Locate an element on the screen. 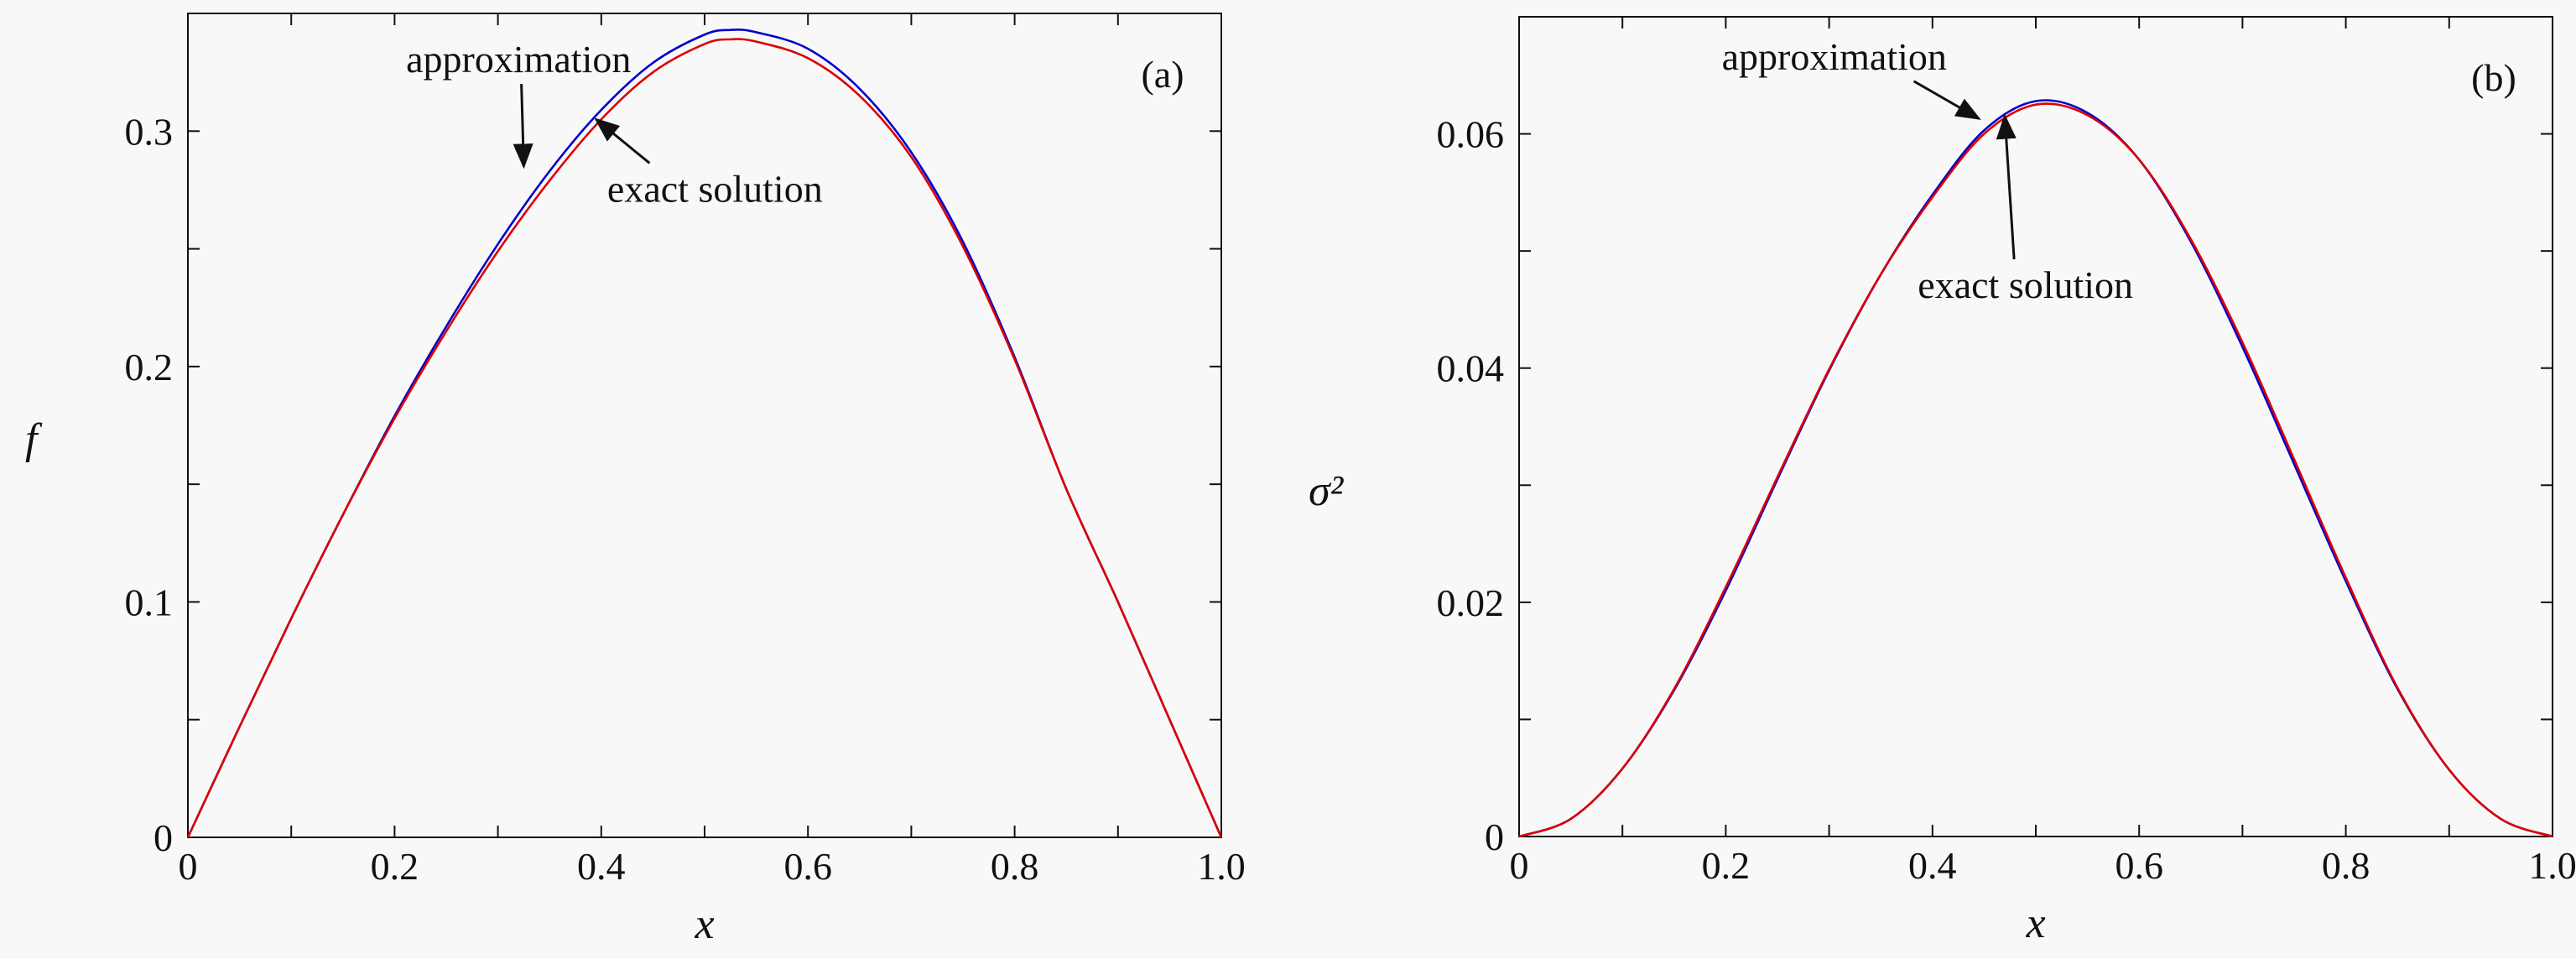 The height and width of the screenshot is (959, 2576). y-axis-title: σ² is located at coordinates (1327, 491).